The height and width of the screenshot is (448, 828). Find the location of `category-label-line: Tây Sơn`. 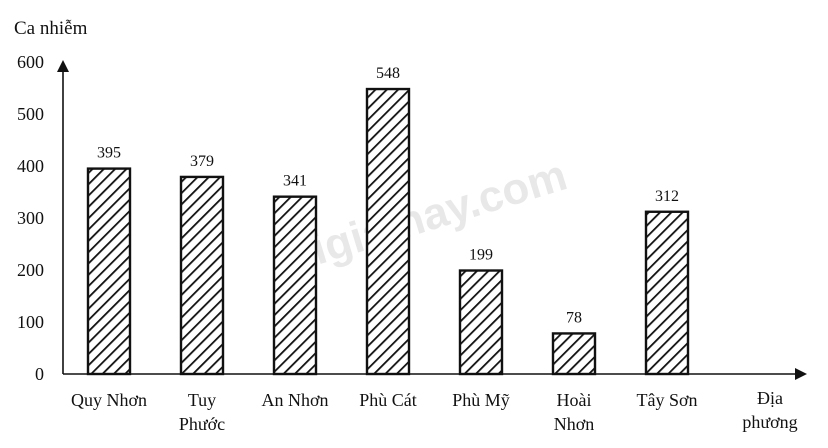

category-label-line: Tây Sơn is located at coordinates (666, 400).